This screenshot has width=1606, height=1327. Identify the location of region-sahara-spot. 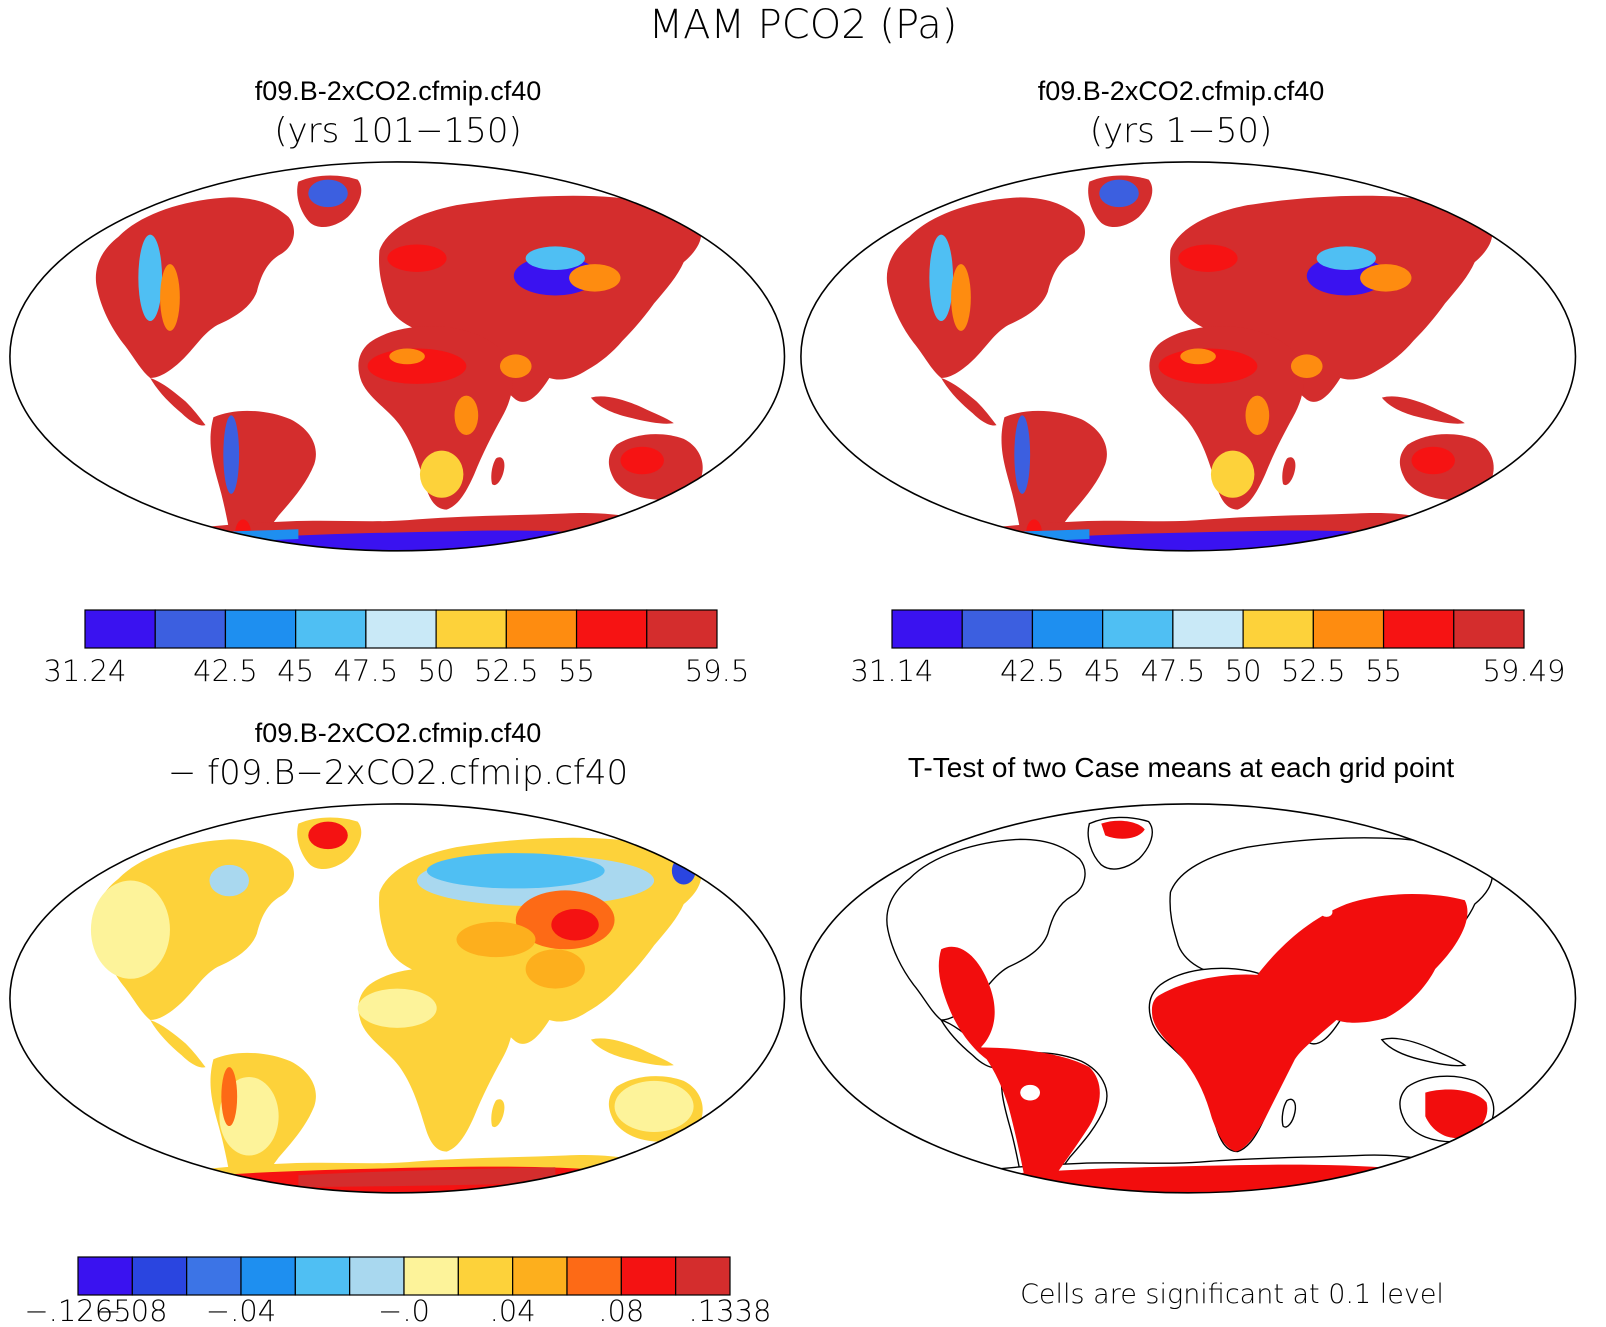
(407, 356).